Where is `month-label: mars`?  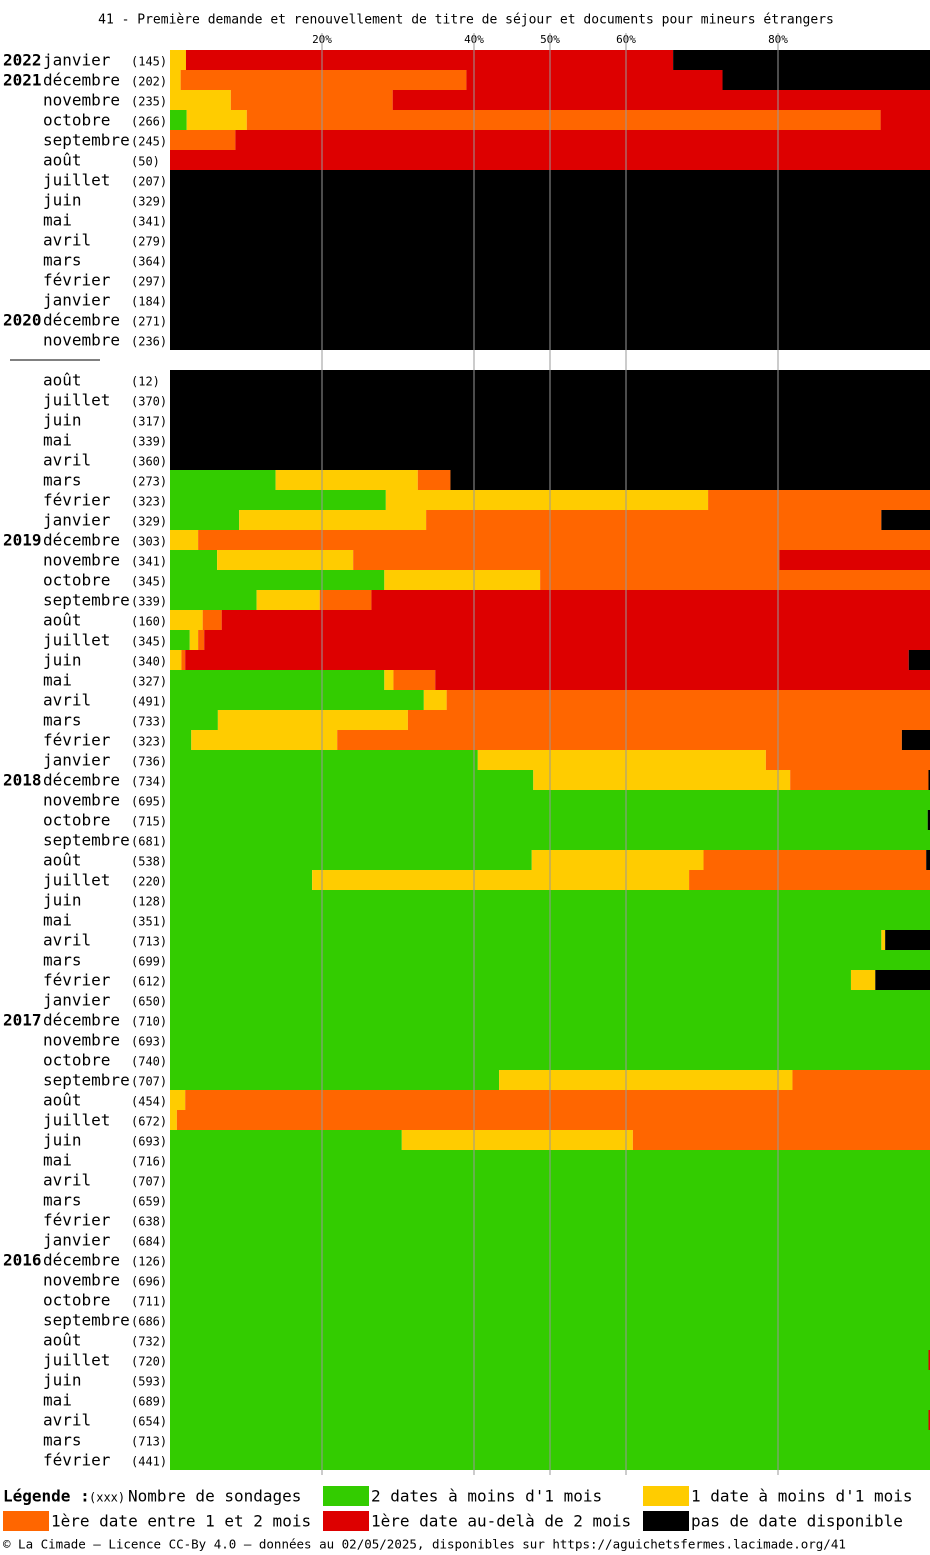
month-label: mars is located at coordinates (62, 720).